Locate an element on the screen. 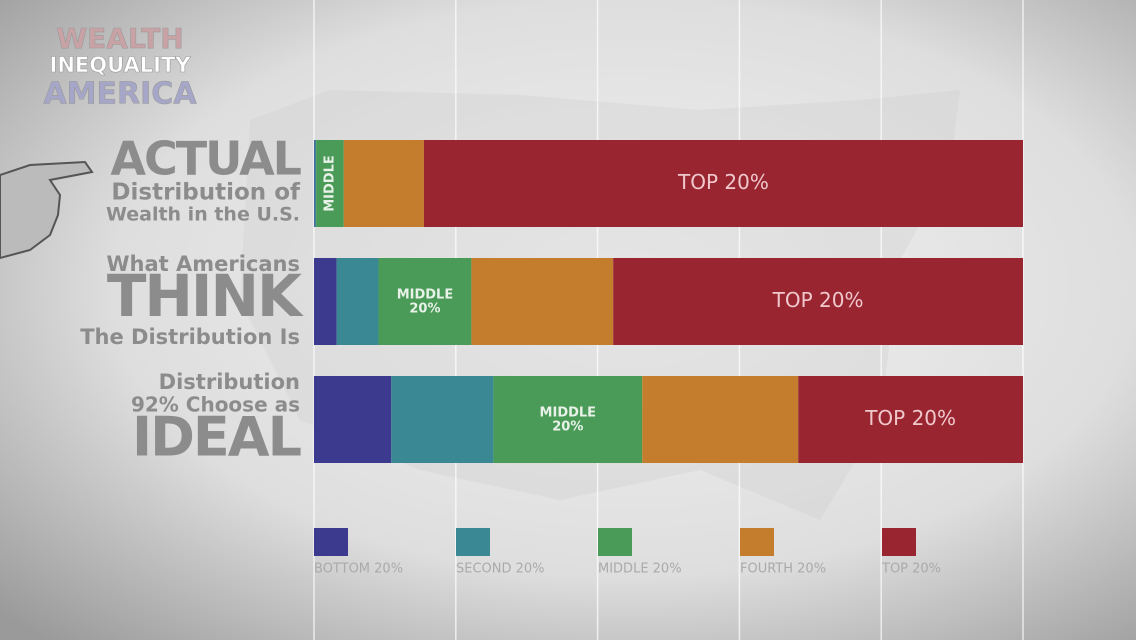 This screenshot has height=640, width=1136. chart-title: INEQUALITY is located at coordinates (121, 65).